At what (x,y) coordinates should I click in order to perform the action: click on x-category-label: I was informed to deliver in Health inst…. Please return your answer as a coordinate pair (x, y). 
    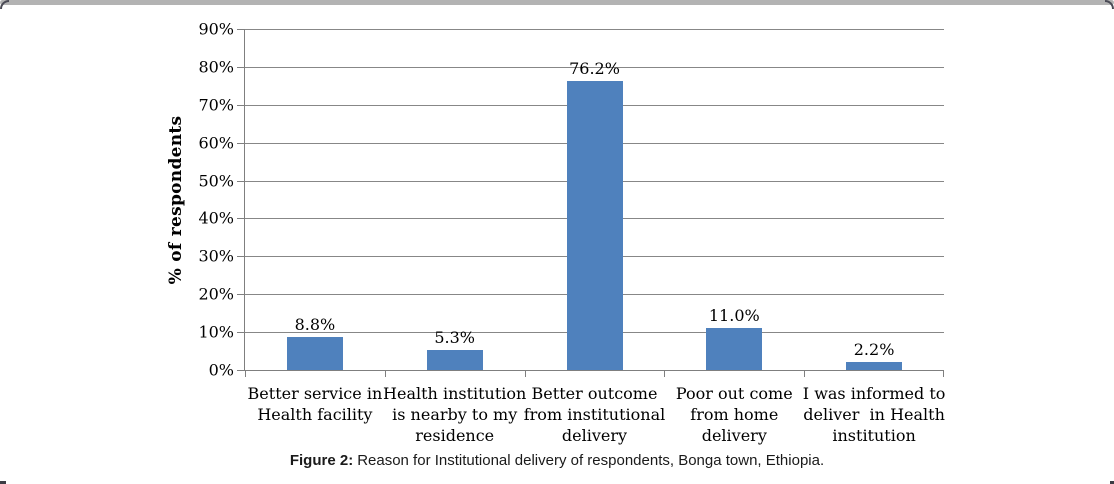
    Looking at the image, I should click on (874, 414).